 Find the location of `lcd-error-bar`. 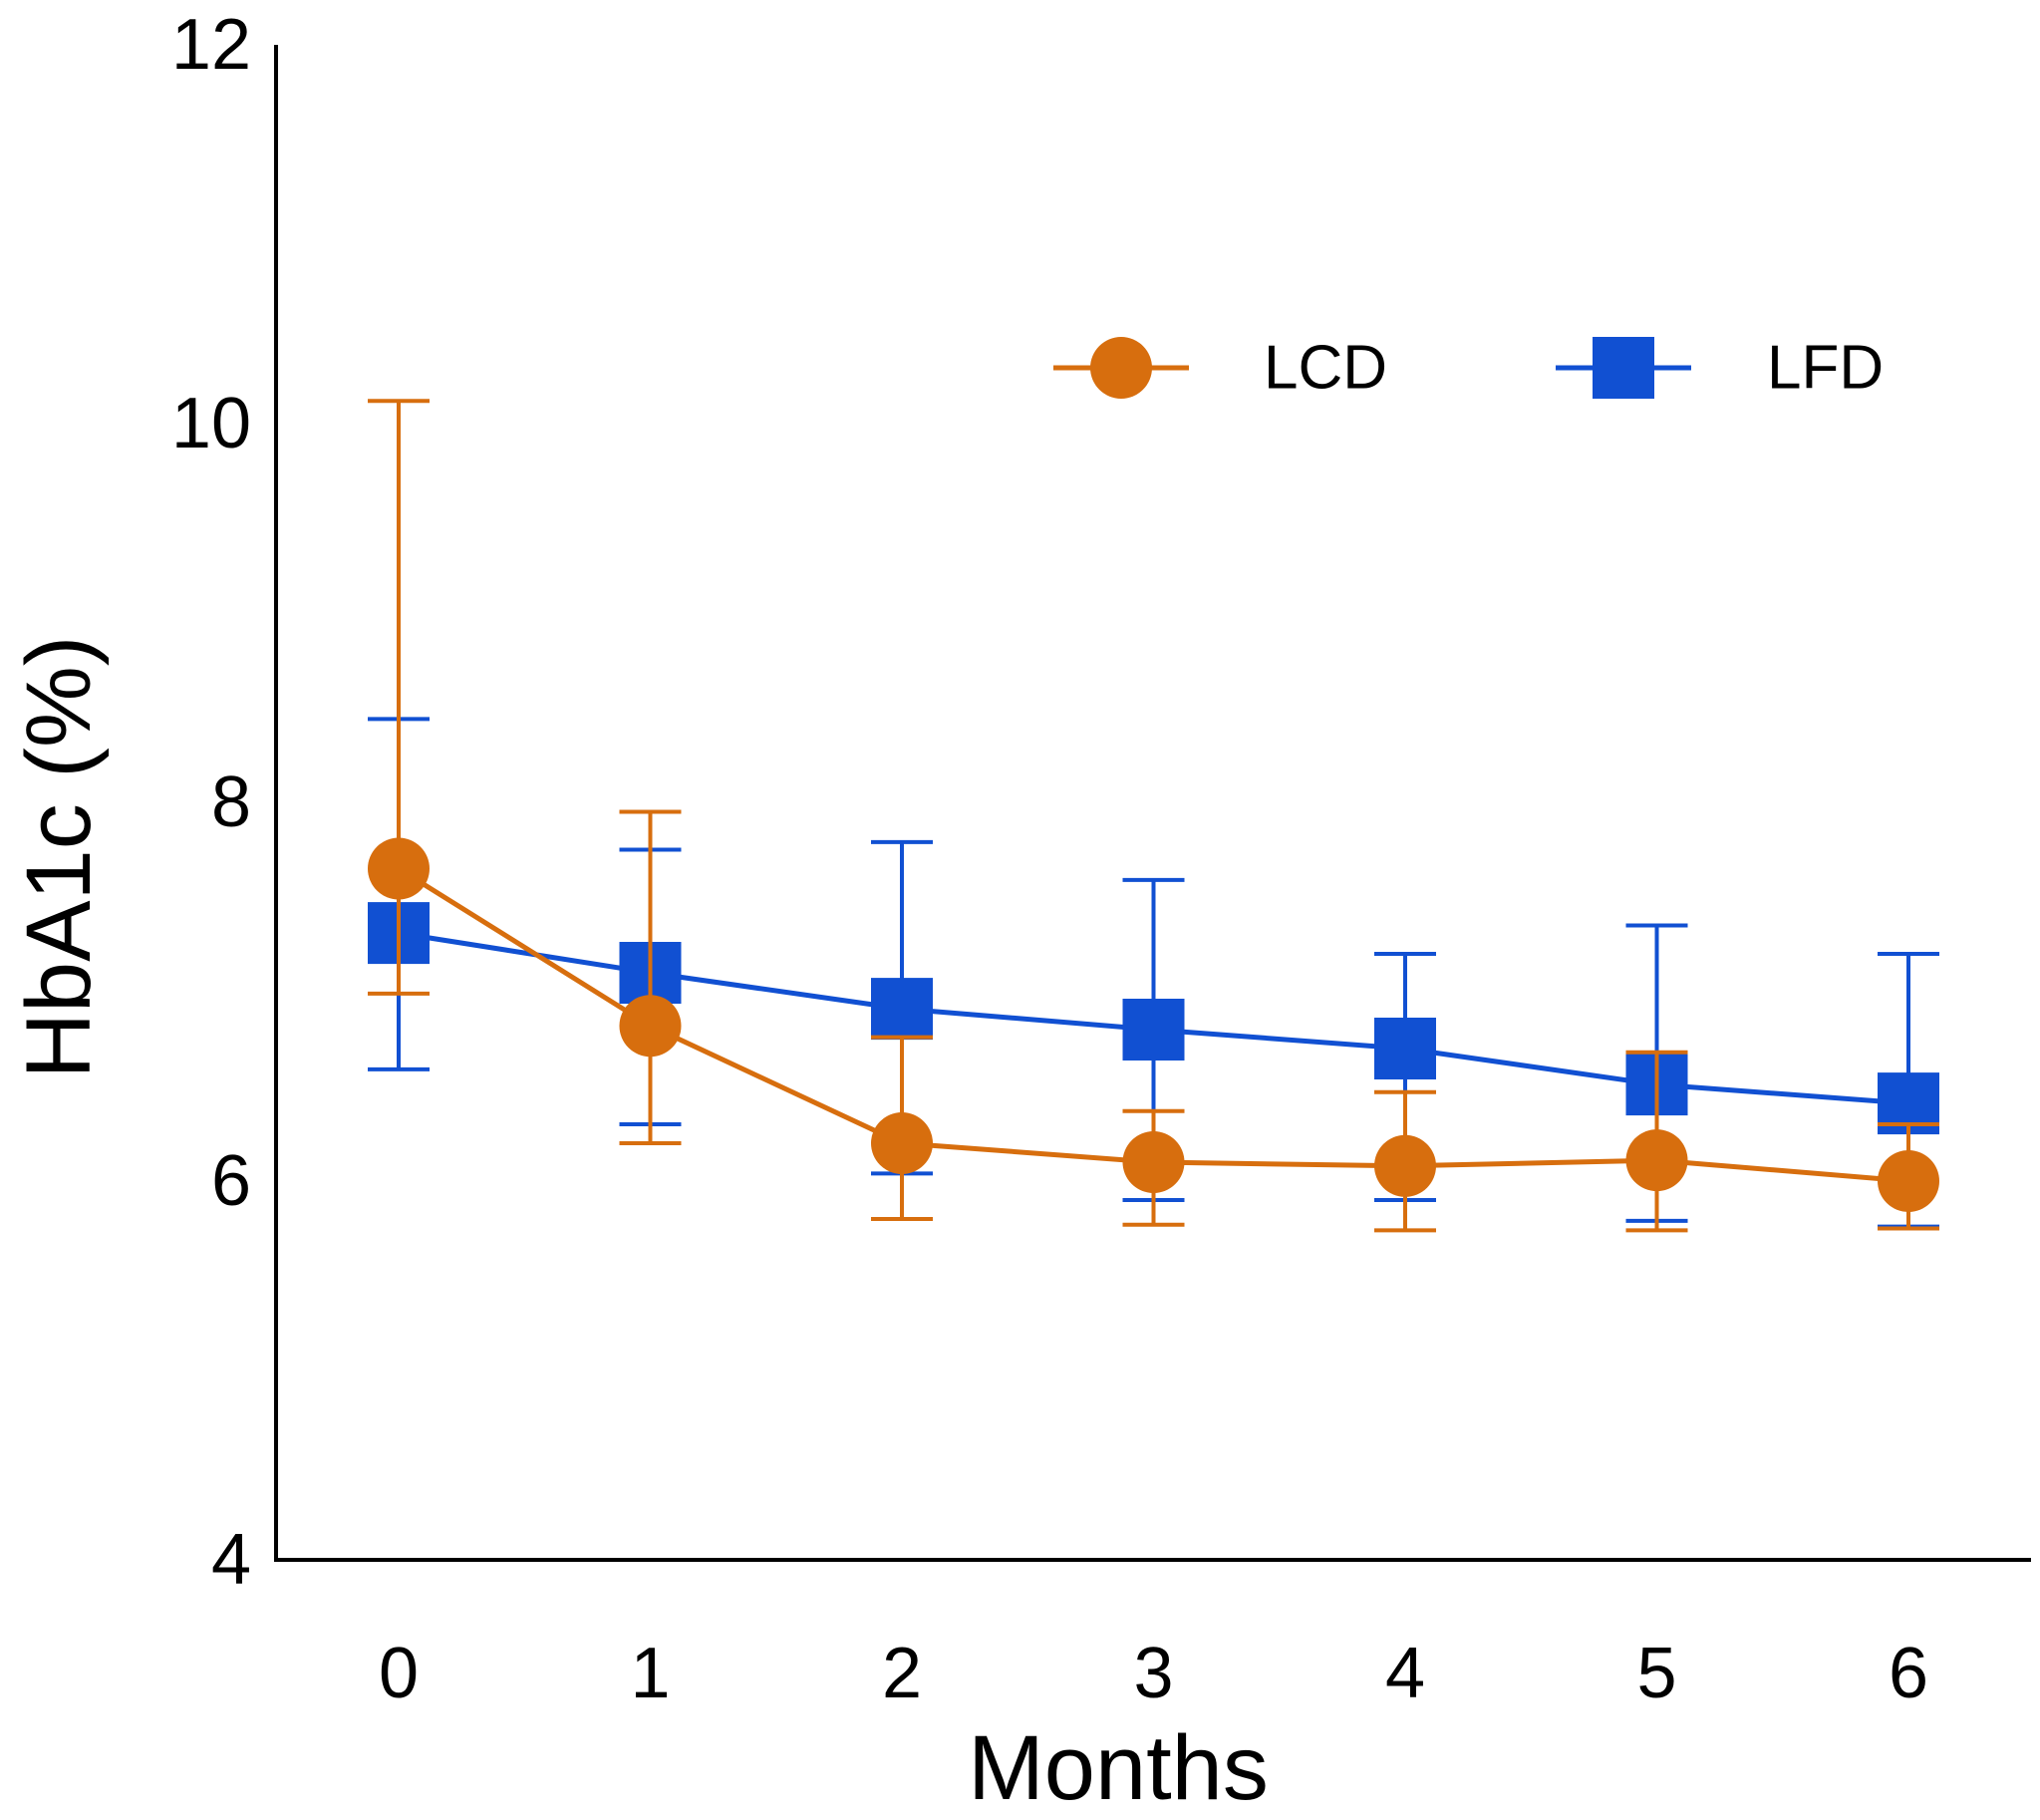

lcd-error-bar is located at coordinates (650, 977).